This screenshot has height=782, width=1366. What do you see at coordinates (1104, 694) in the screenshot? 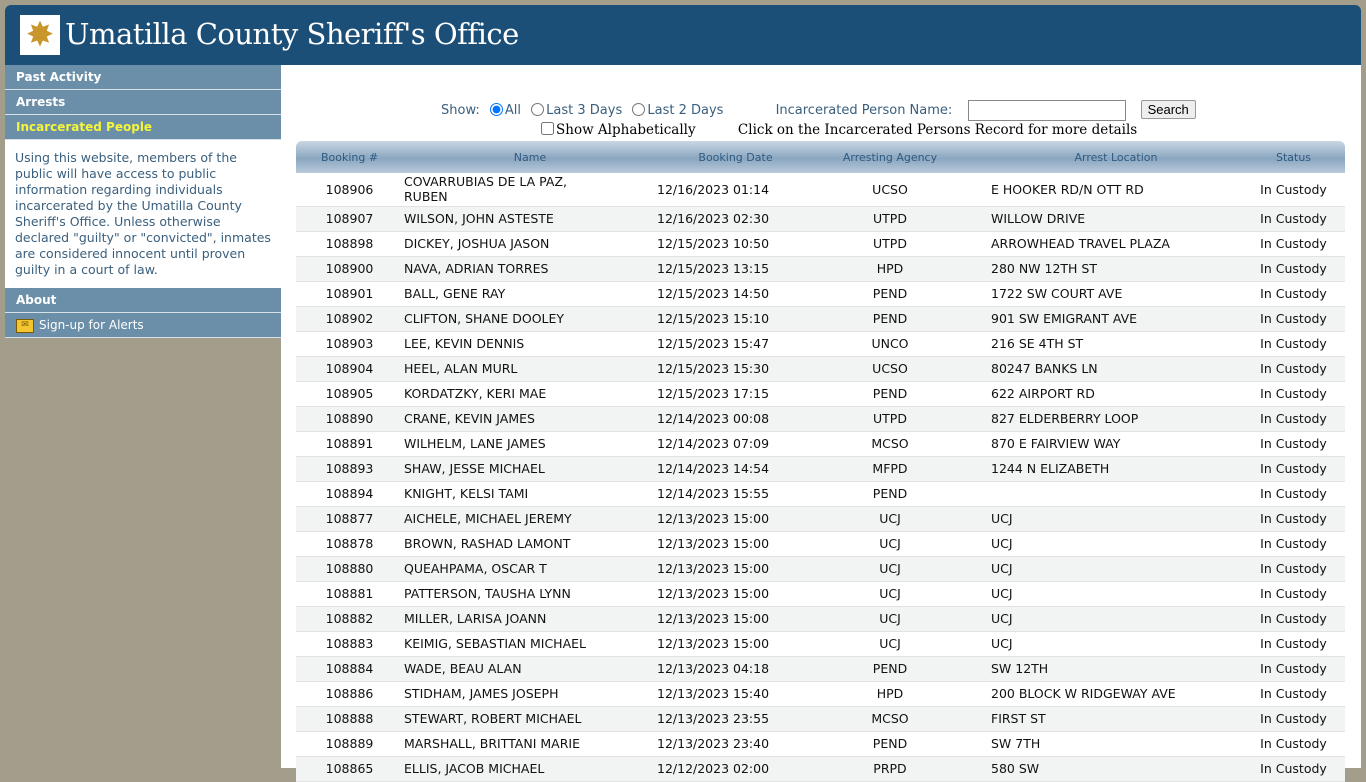
I see `cell-arrest-location: 200 BLOCK W RIDGEWAY AVE` at bounding box center [1104, 694].